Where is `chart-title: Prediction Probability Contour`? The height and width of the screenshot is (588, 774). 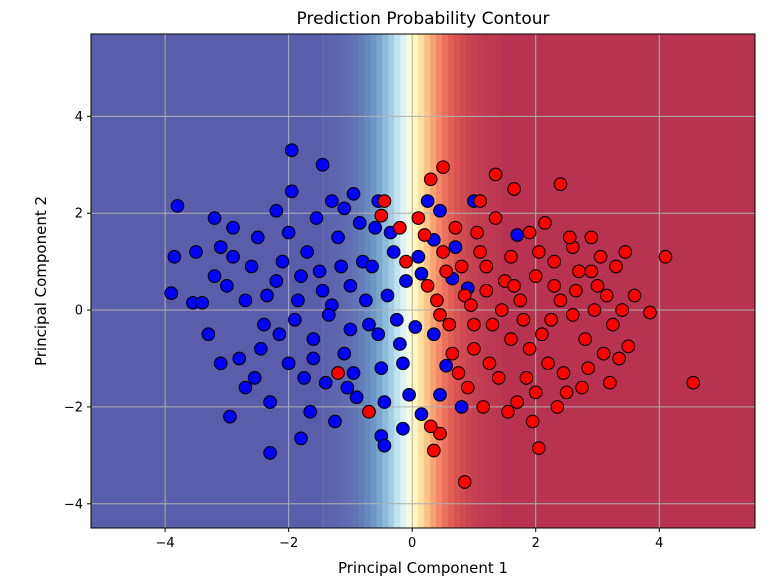 chart-title: Prediction Probability Contour is located at coordinates (423, 19).